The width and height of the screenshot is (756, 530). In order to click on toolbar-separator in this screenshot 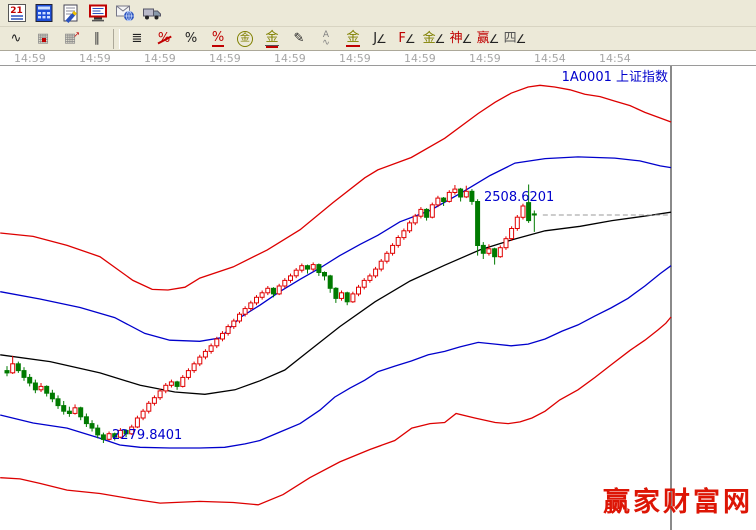, I will do `click(116, 38)`.